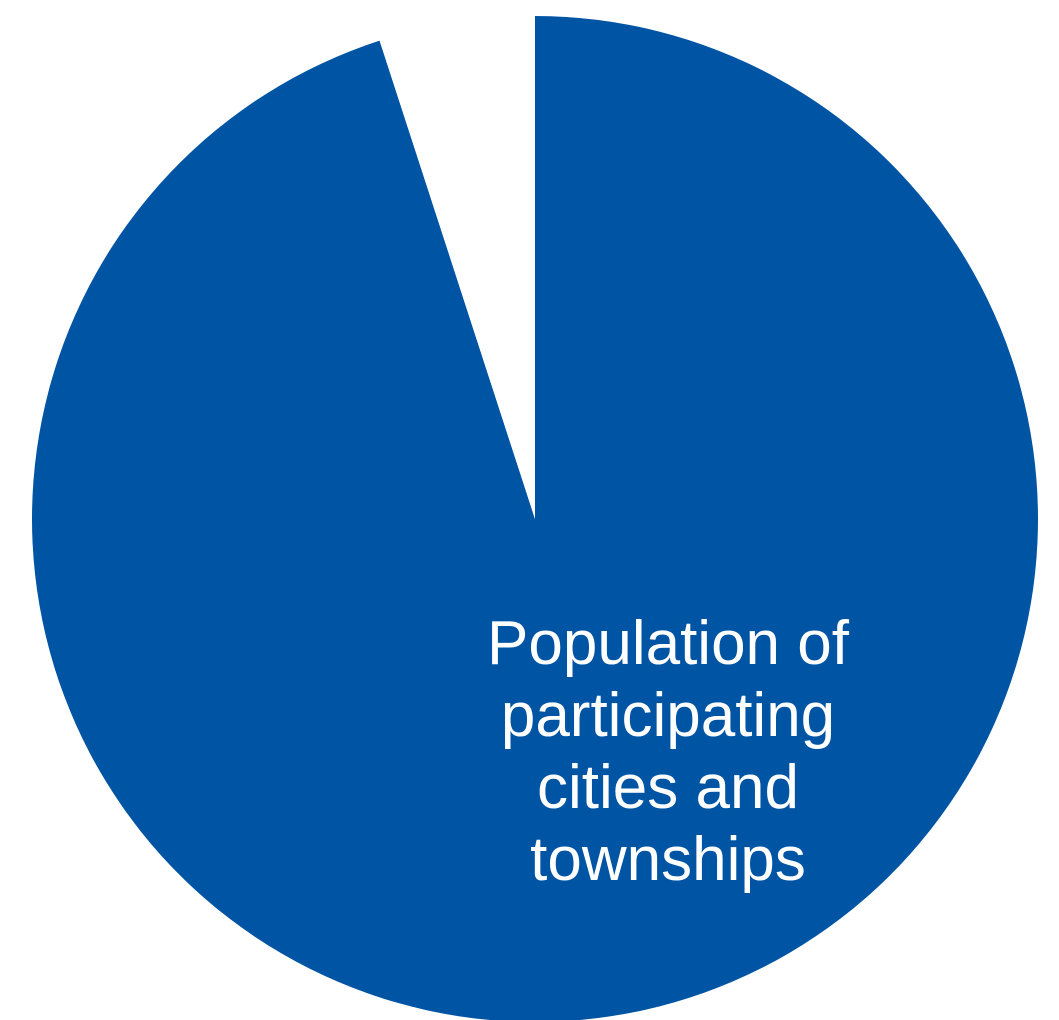 The image size is (1059, 1020). I want to click on pie-slice-label-line: townships, so click(668, 859).